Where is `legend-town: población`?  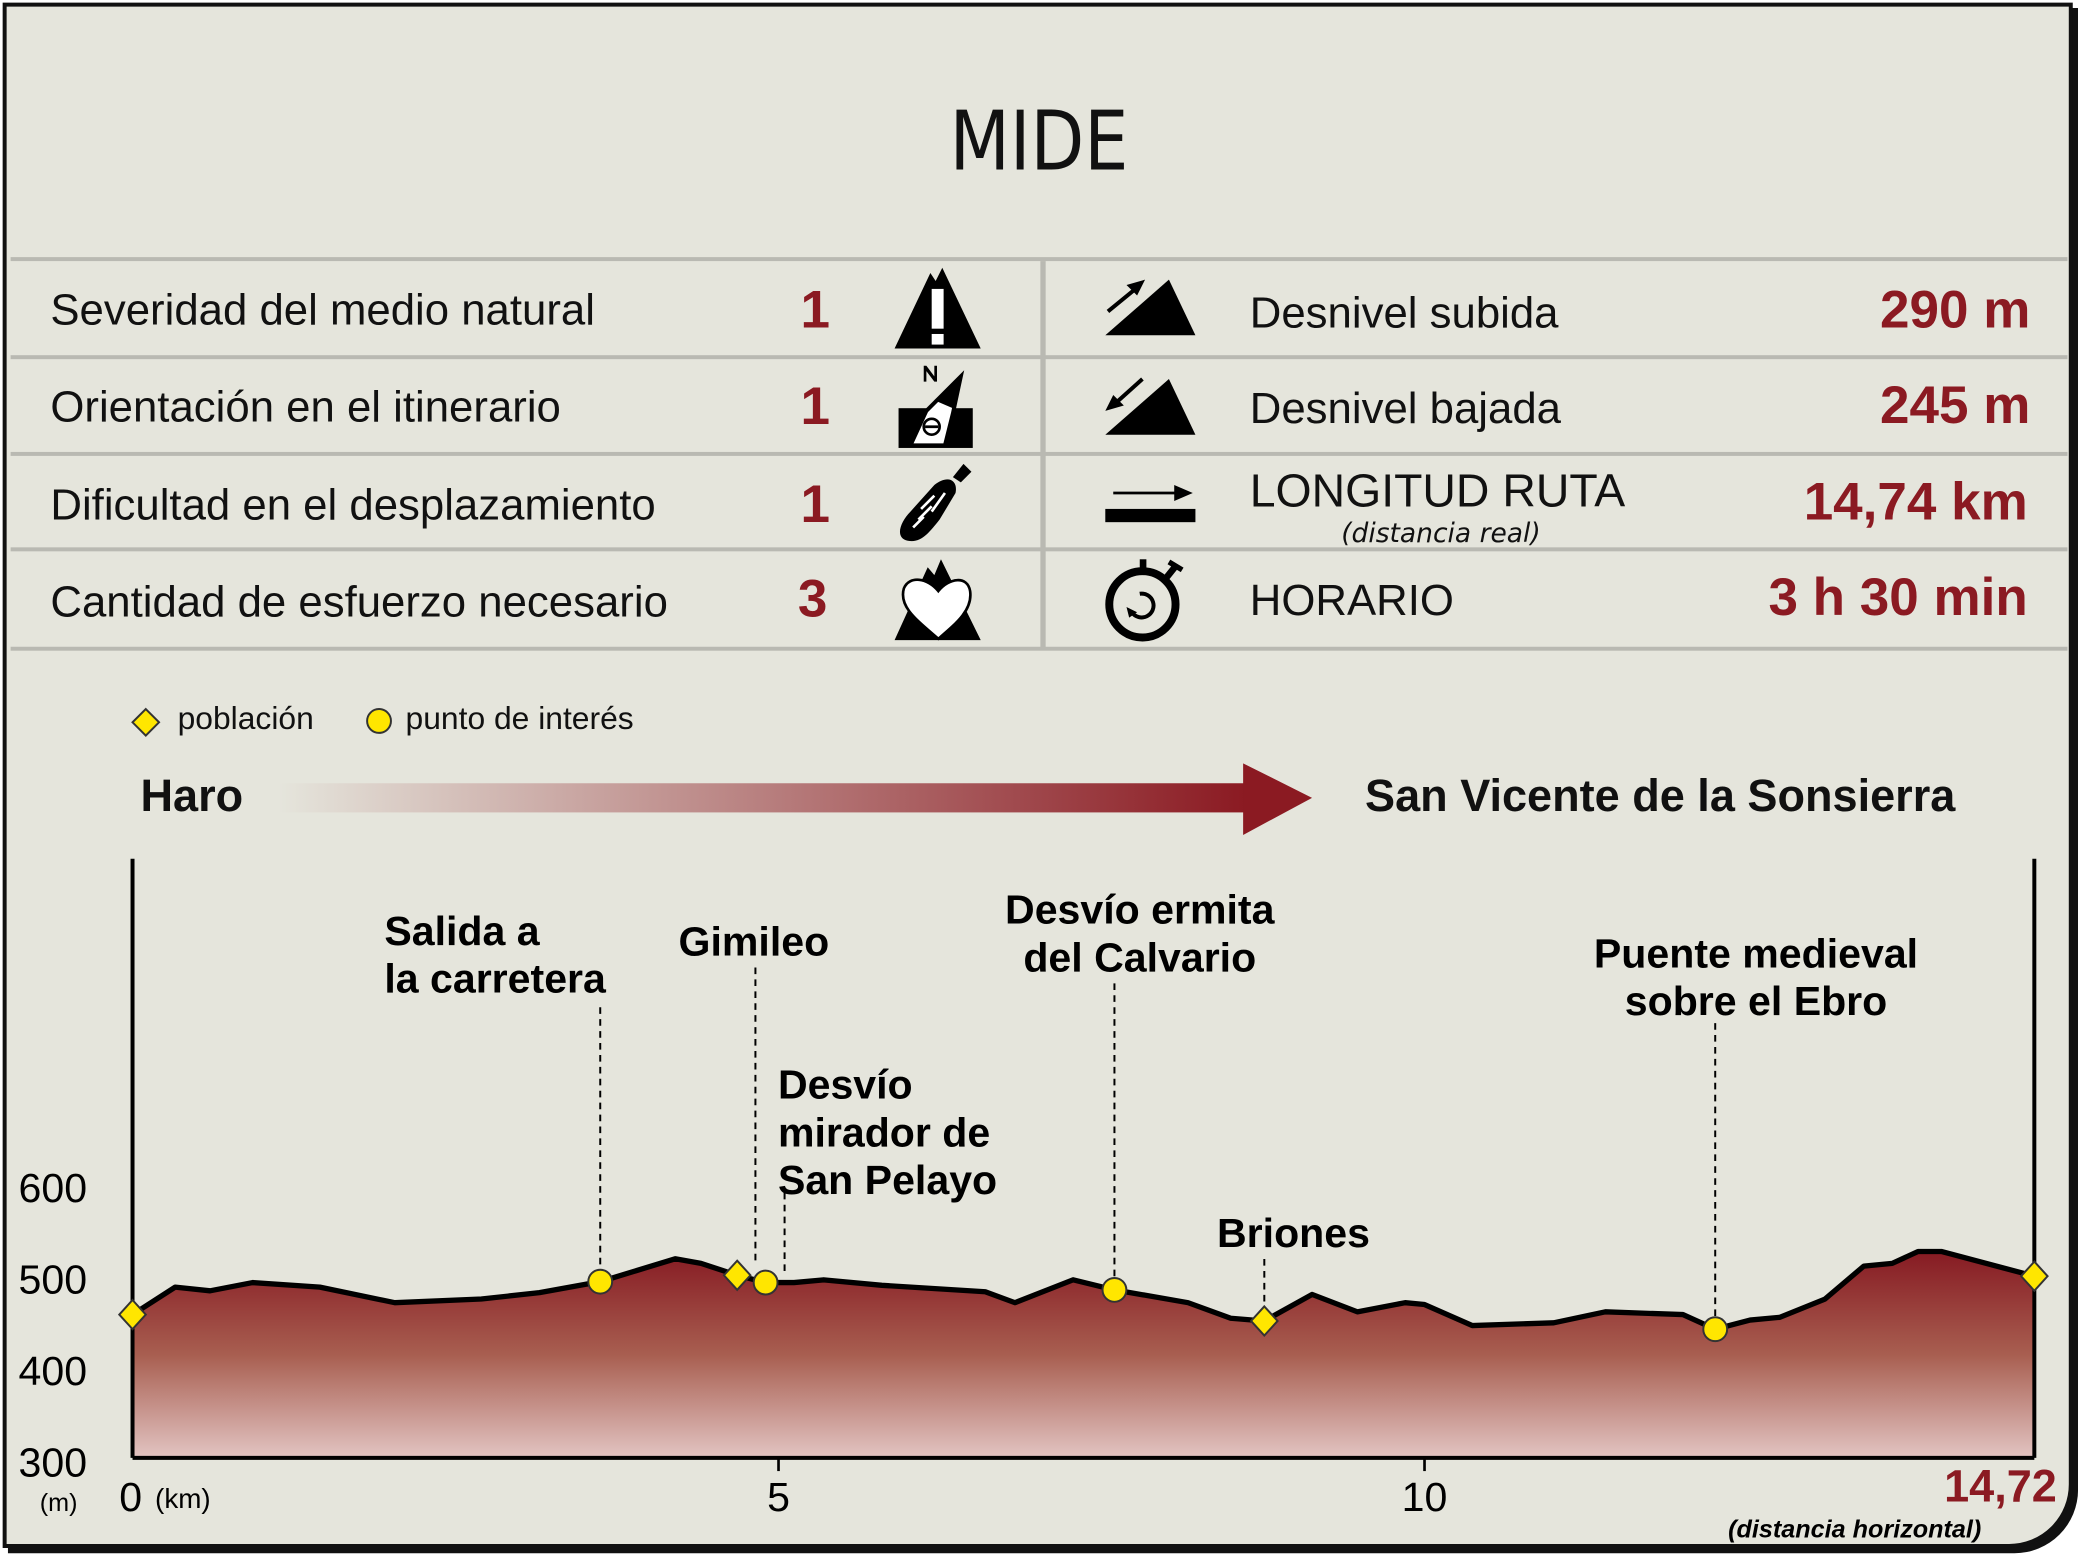
legend-town: población is located at coordinates (245, 719).